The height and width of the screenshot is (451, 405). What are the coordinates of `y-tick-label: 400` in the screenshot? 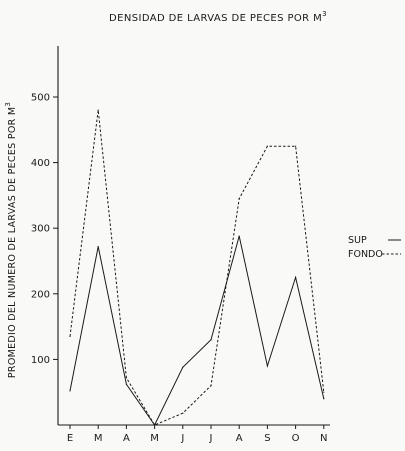 It's located at (40, 163).